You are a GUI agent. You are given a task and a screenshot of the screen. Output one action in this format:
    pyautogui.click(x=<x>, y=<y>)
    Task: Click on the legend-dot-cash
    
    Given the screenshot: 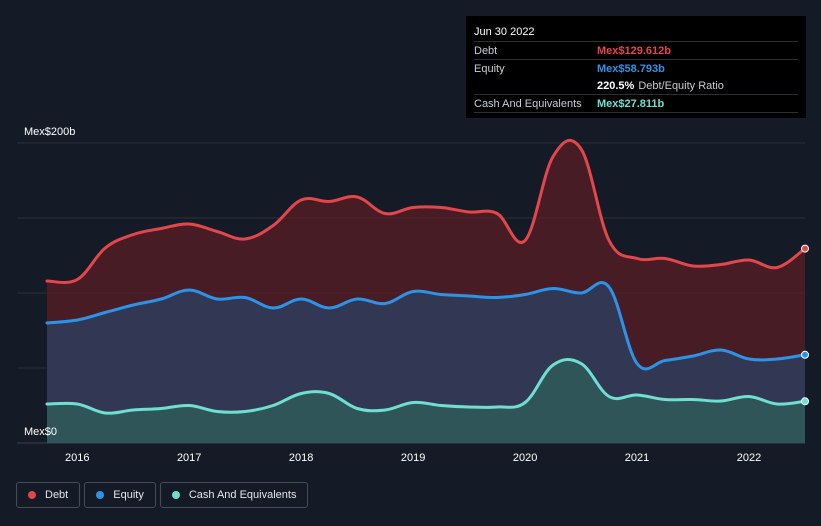 What is the action you would take?
    pyautogui.click(x=175, y=495)
    